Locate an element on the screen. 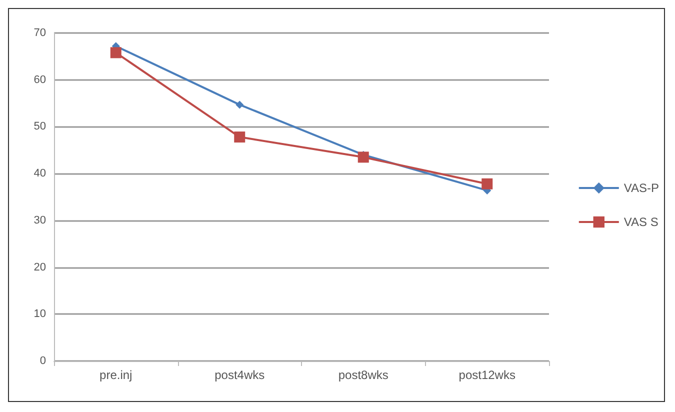 Image resolution: width=675 pixels, height=412 pixels. y-tick-label: 10 is located at coordinates (40, 314).